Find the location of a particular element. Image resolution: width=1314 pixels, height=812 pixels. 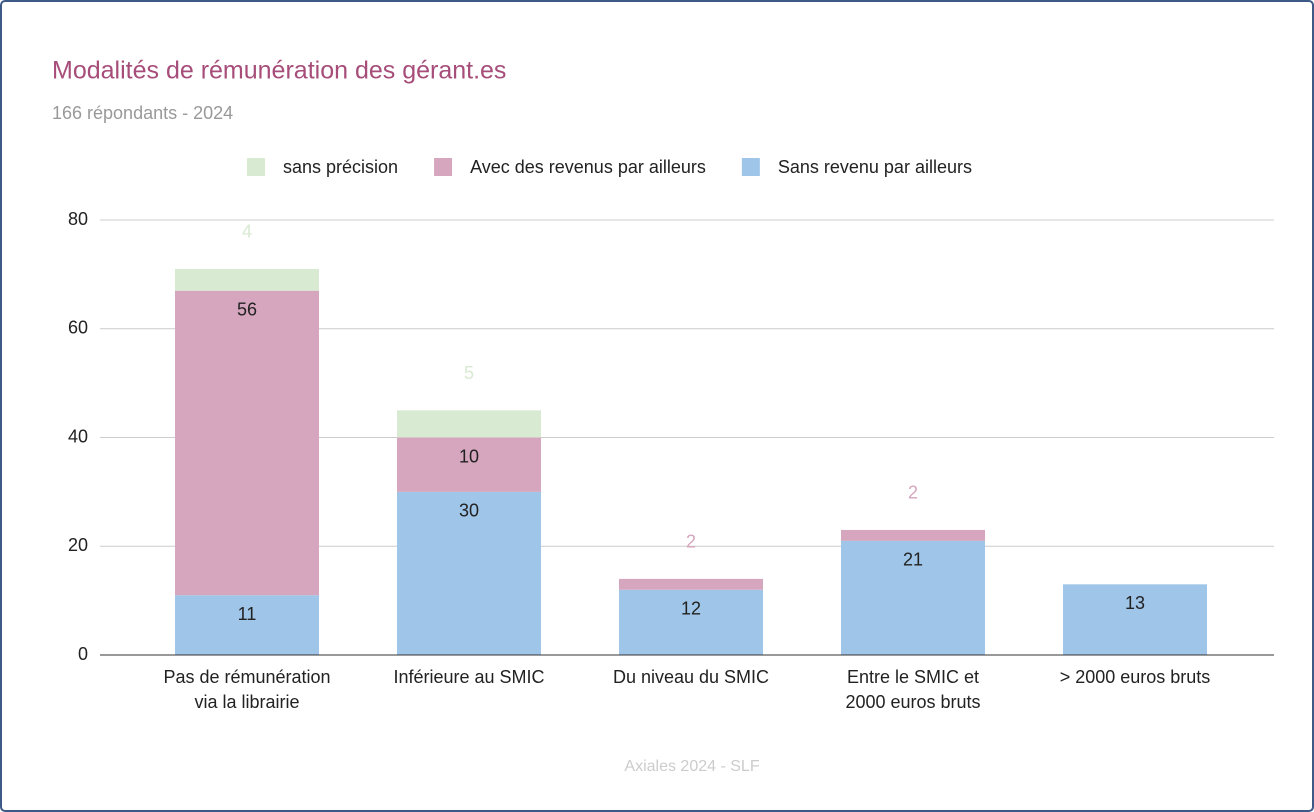

y-tick-label: 20 is located at coordinates (78, 545).